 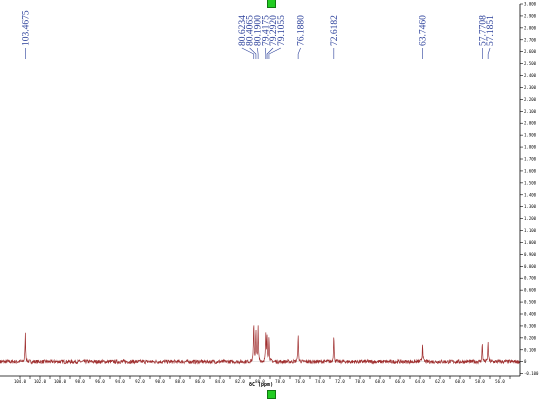 What do you see at coordinates (530, 99) in the screenshot?
I see `y-tick-label: 2.200` at bounding box center [530, 99].